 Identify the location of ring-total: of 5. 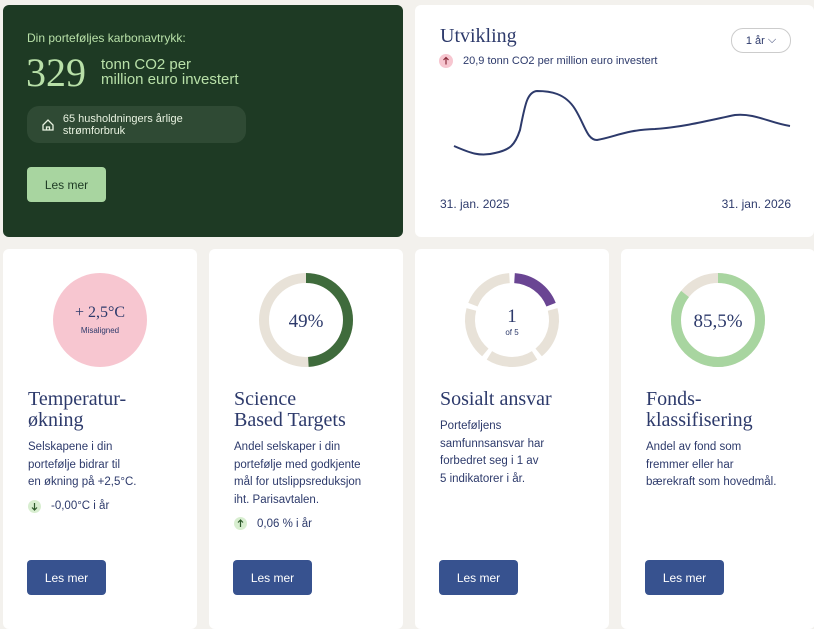
(512, 332).